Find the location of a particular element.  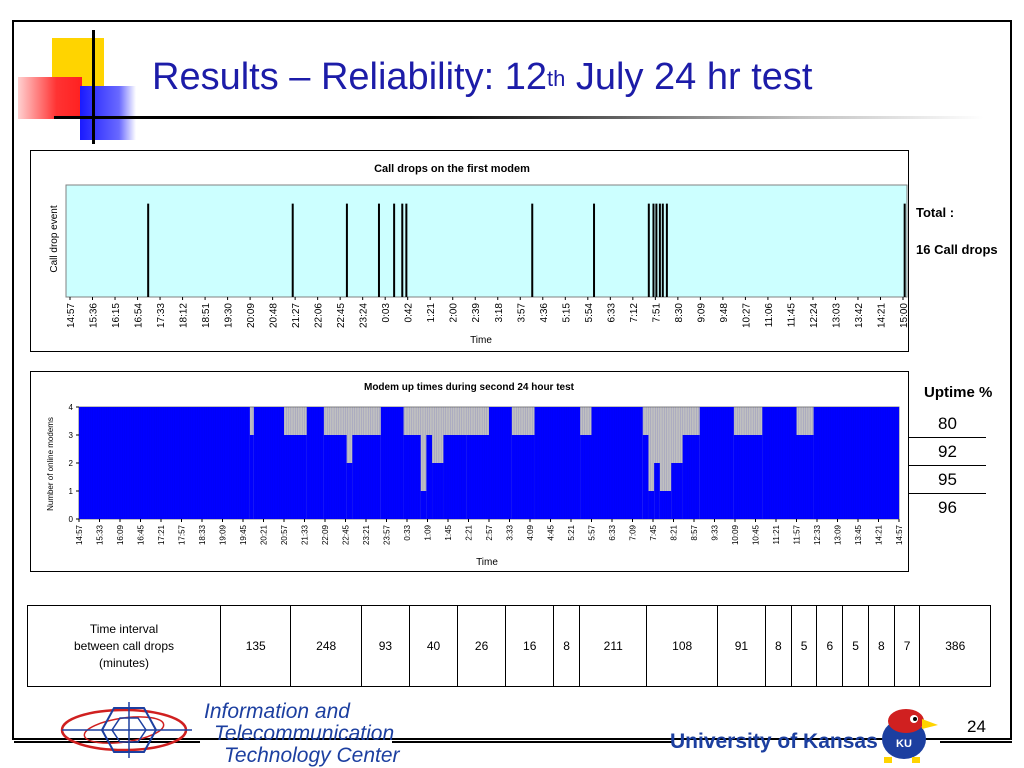

total-label: Total : is located at coordinates (935, 212).